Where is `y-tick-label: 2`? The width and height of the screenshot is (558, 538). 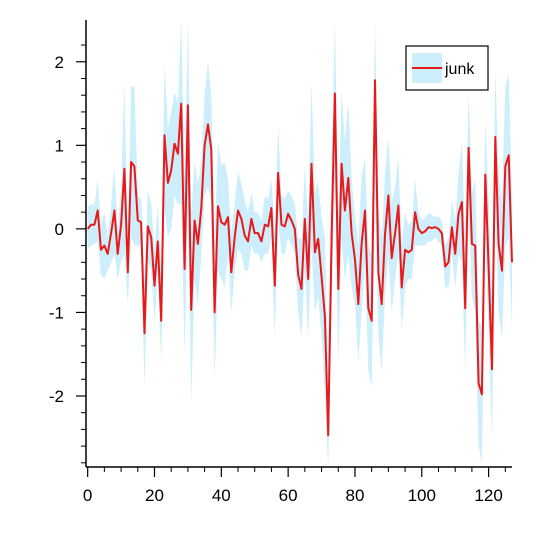 y-tick-label: 2 is located at coordinates (59, 62).